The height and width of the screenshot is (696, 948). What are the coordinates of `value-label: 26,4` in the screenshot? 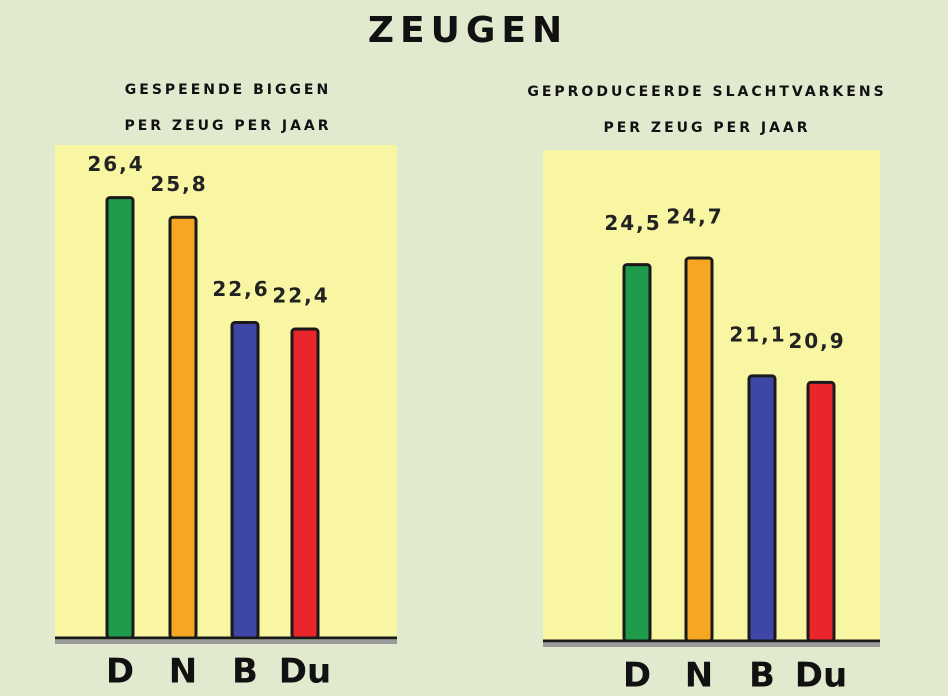 It's located at (115, 164).